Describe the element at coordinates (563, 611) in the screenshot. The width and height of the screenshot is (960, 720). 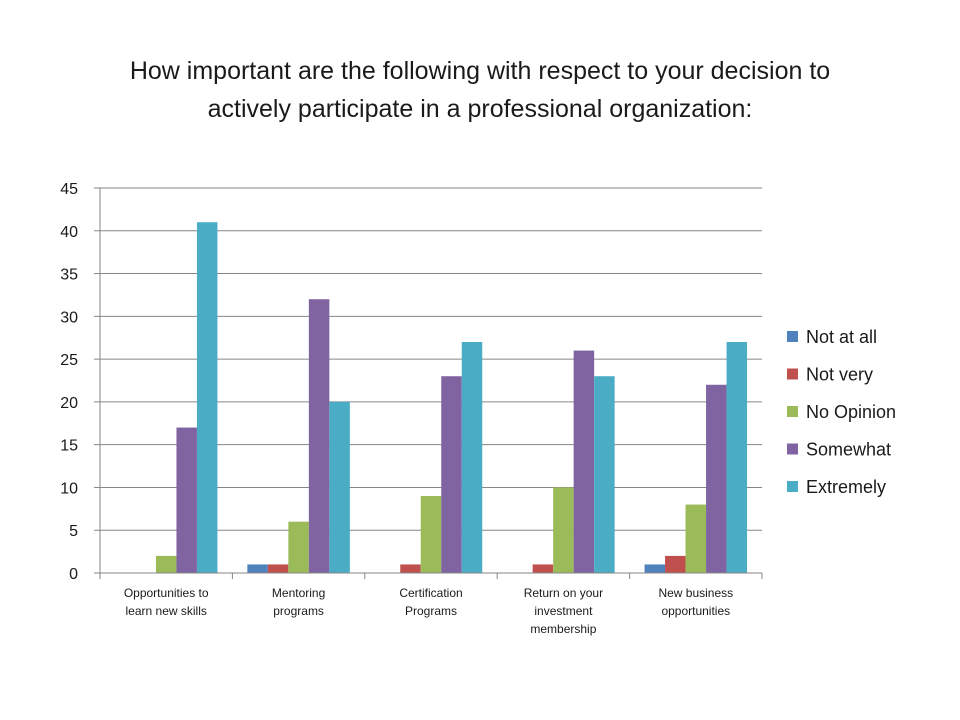
I see `x-tick-label: Return on your investment membership` at that location.